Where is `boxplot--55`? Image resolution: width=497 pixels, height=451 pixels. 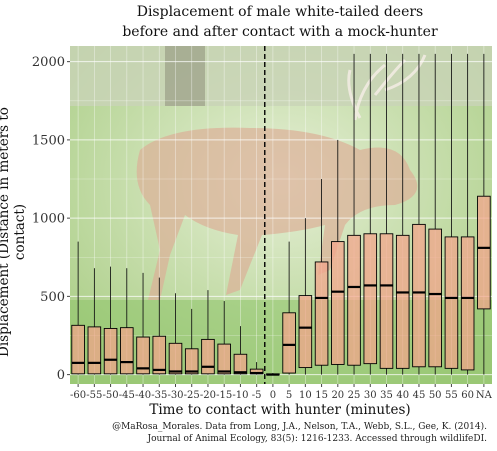
boxplot--55 is located at coordinates (94, 321).